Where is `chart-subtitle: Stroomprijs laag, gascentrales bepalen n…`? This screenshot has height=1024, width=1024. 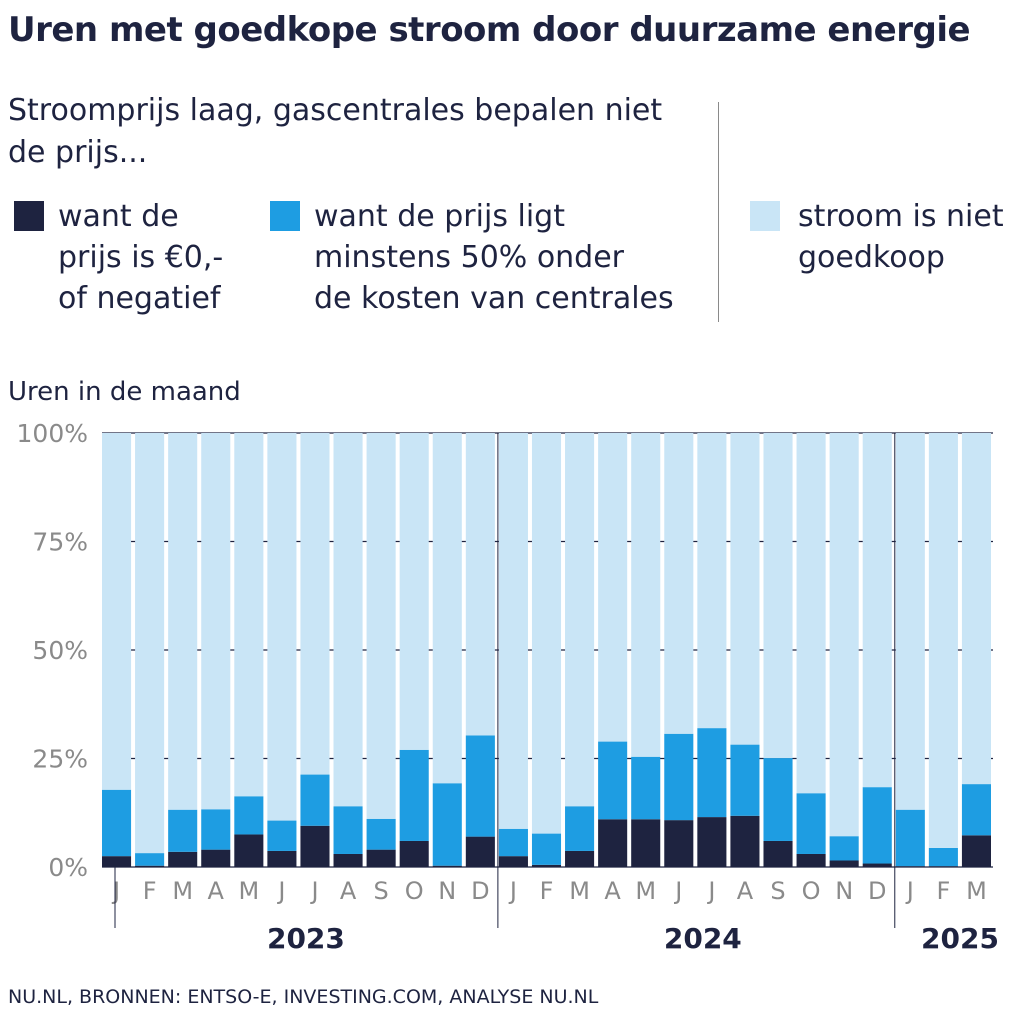 chart-subtitle: Stroomprijs laag, gascentrales bepalen n… is located at coordinates (335, 131).